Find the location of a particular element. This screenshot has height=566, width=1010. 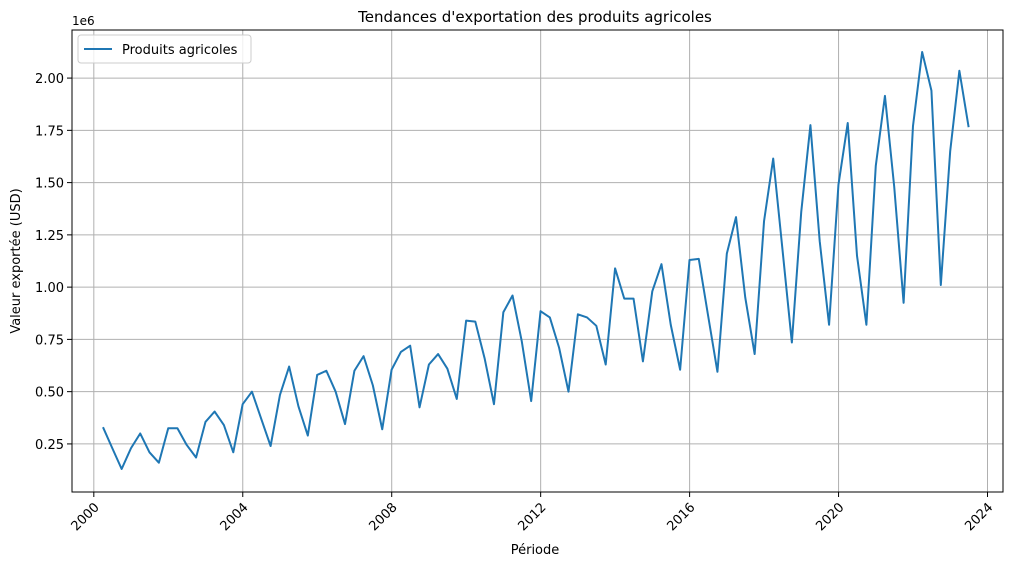

legend: Produits agricoles is located at coordinates (164, 49).